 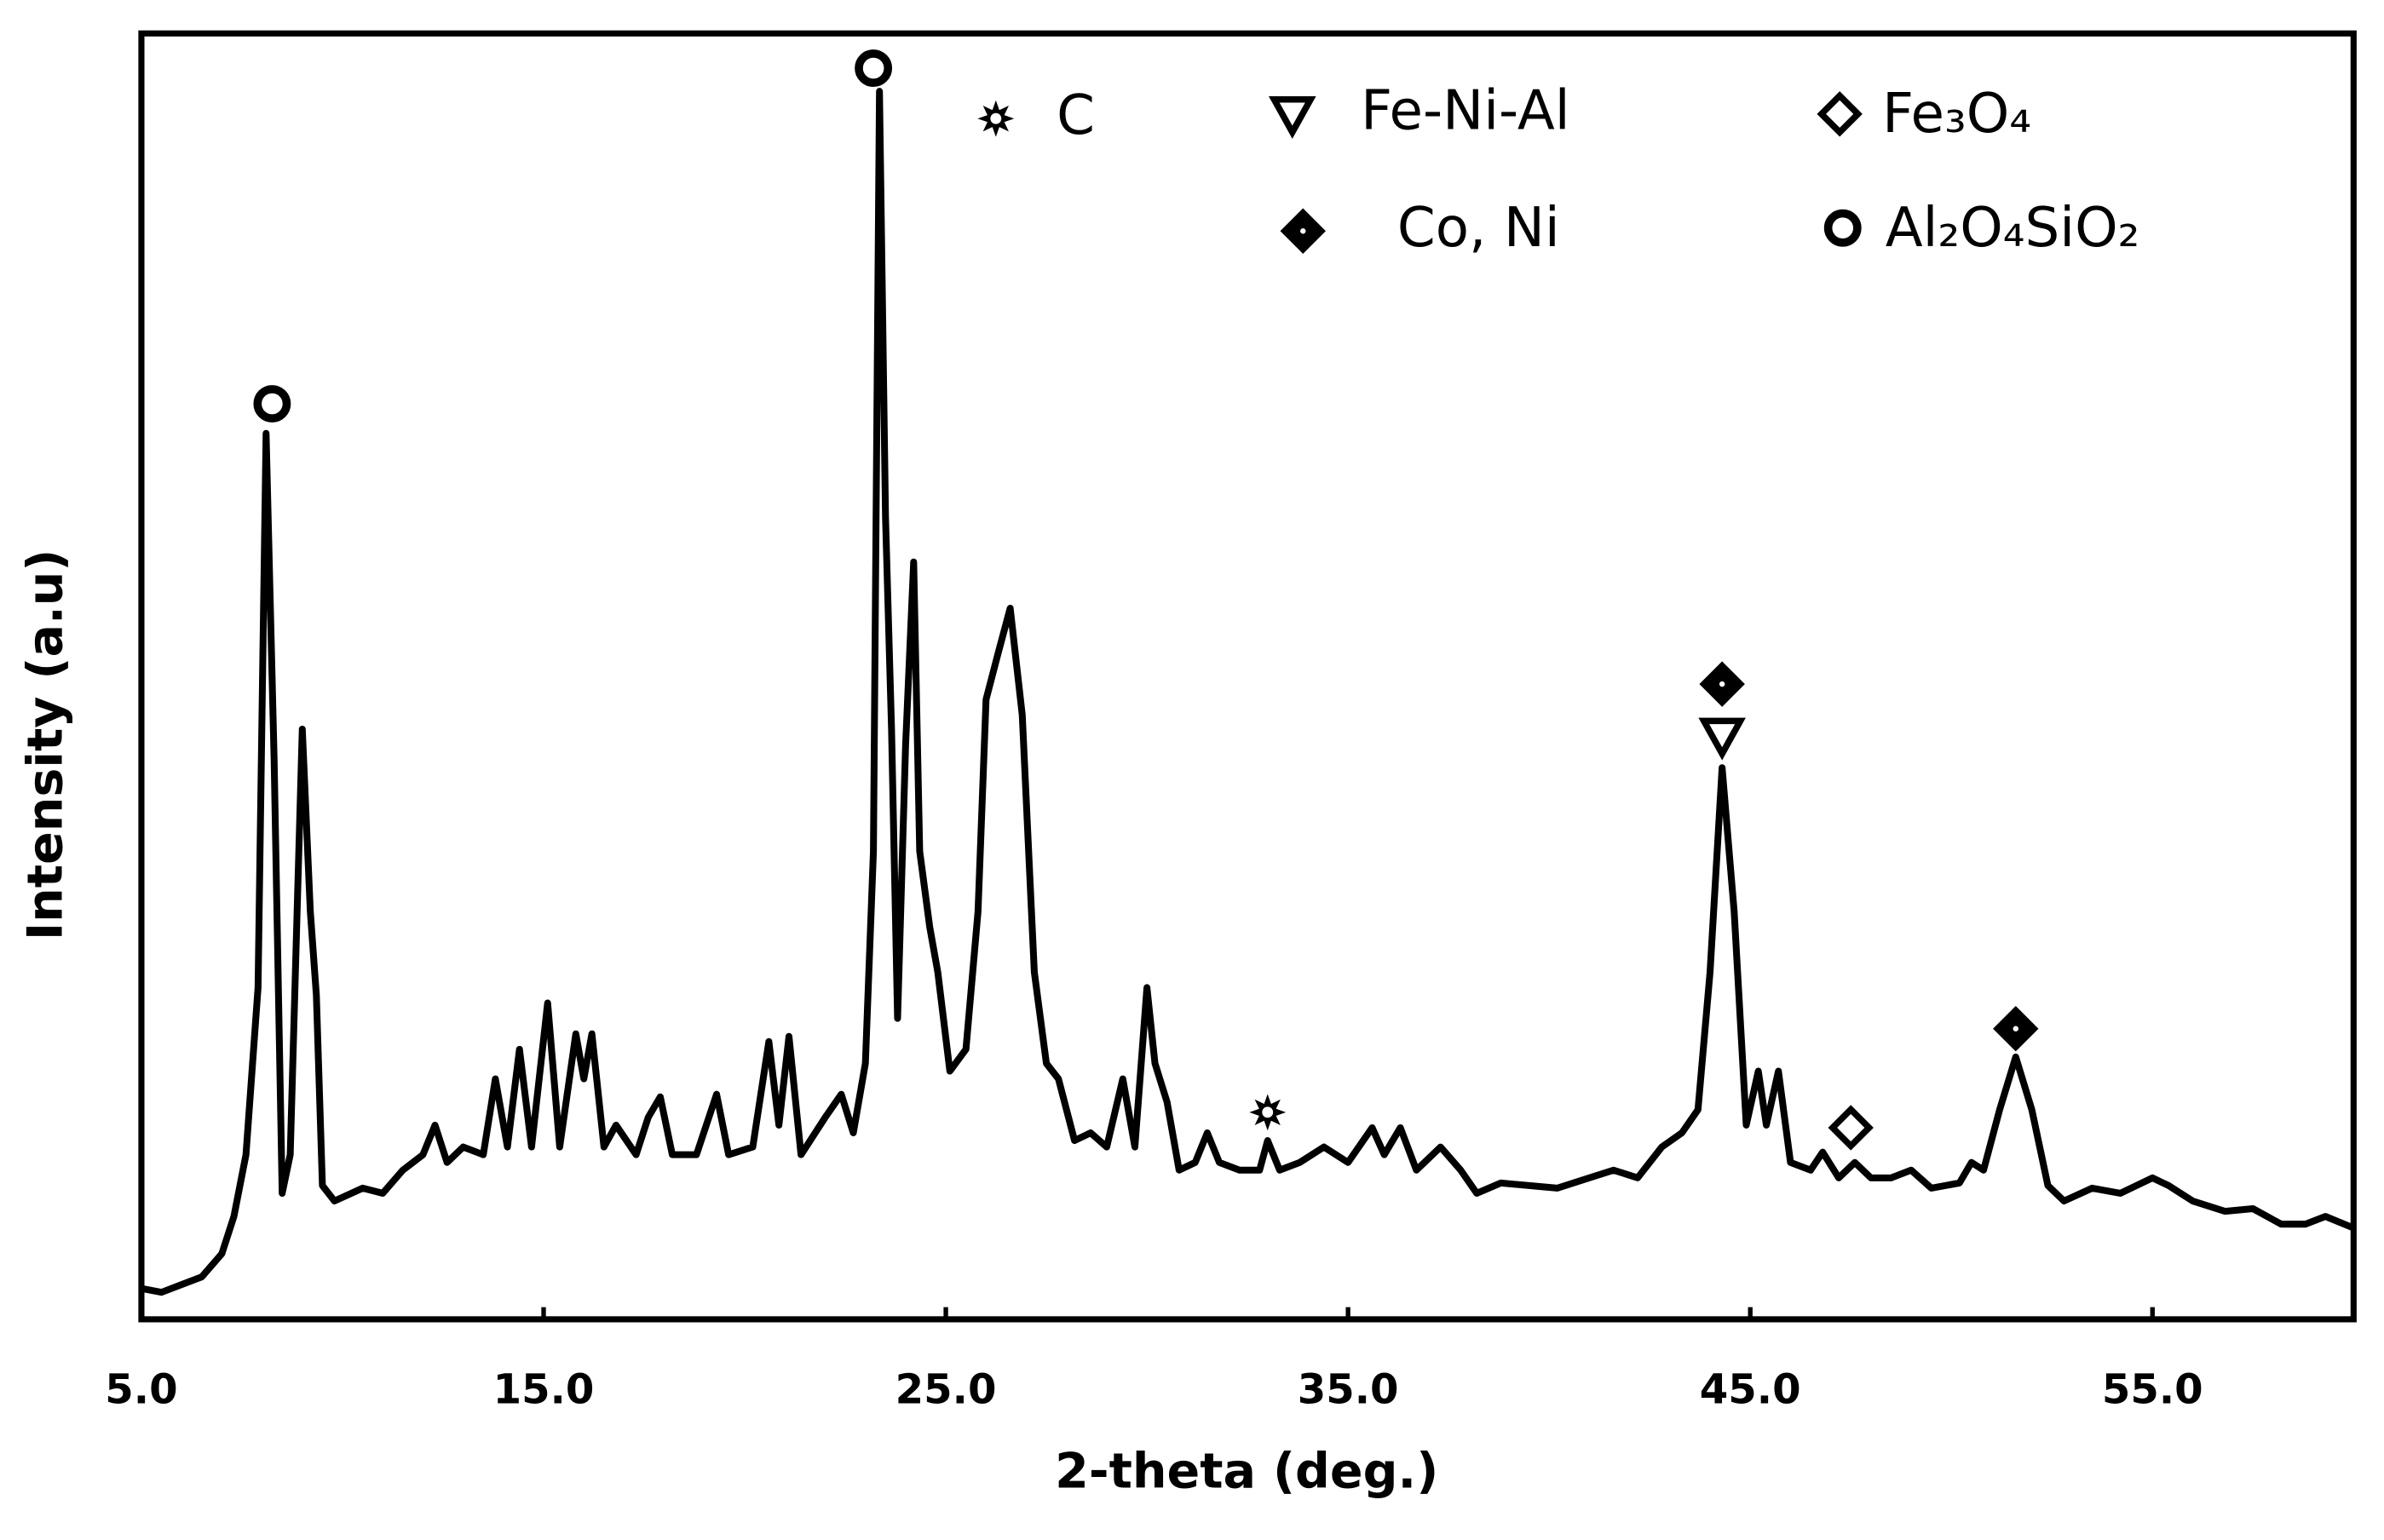 What do you see at coordinates (2013, 228) in the screenshot?
I see `legend-label: Al₂O₄SiO₂` at bounding box center [2013, 228].